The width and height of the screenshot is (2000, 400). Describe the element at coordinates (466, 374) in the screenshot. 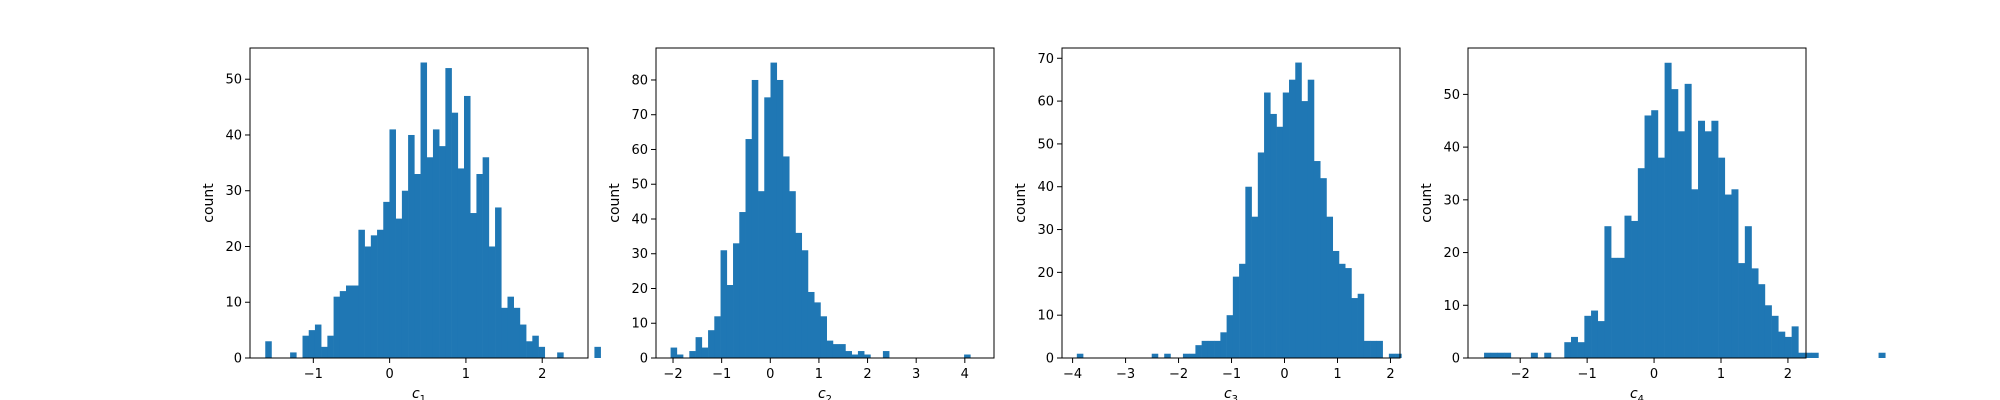

I see `x-tick-label: 1` at that location.